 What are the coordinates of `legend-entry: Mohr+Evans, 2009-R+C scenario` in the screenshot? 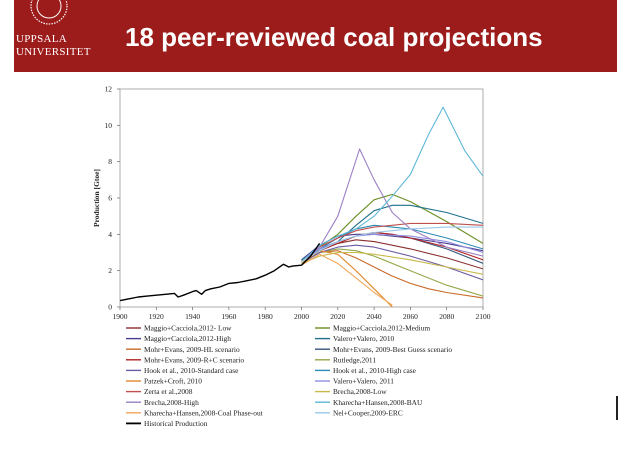 It's located at (194, 359).